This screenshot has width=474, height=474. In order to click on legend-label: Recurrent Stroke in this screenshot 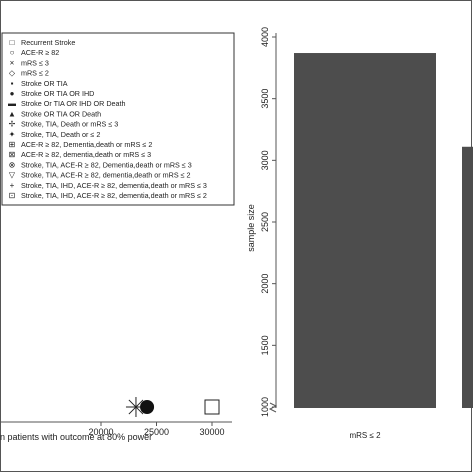, I will do `click(48, 42)`.